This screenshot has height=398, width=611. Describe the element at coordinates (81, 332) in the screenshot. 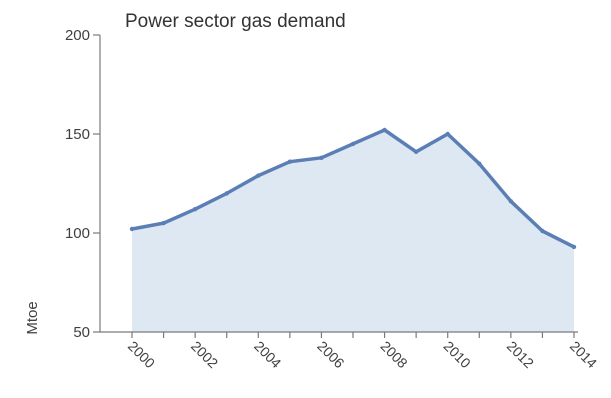

I see `y-tick-label: 50` at that location.